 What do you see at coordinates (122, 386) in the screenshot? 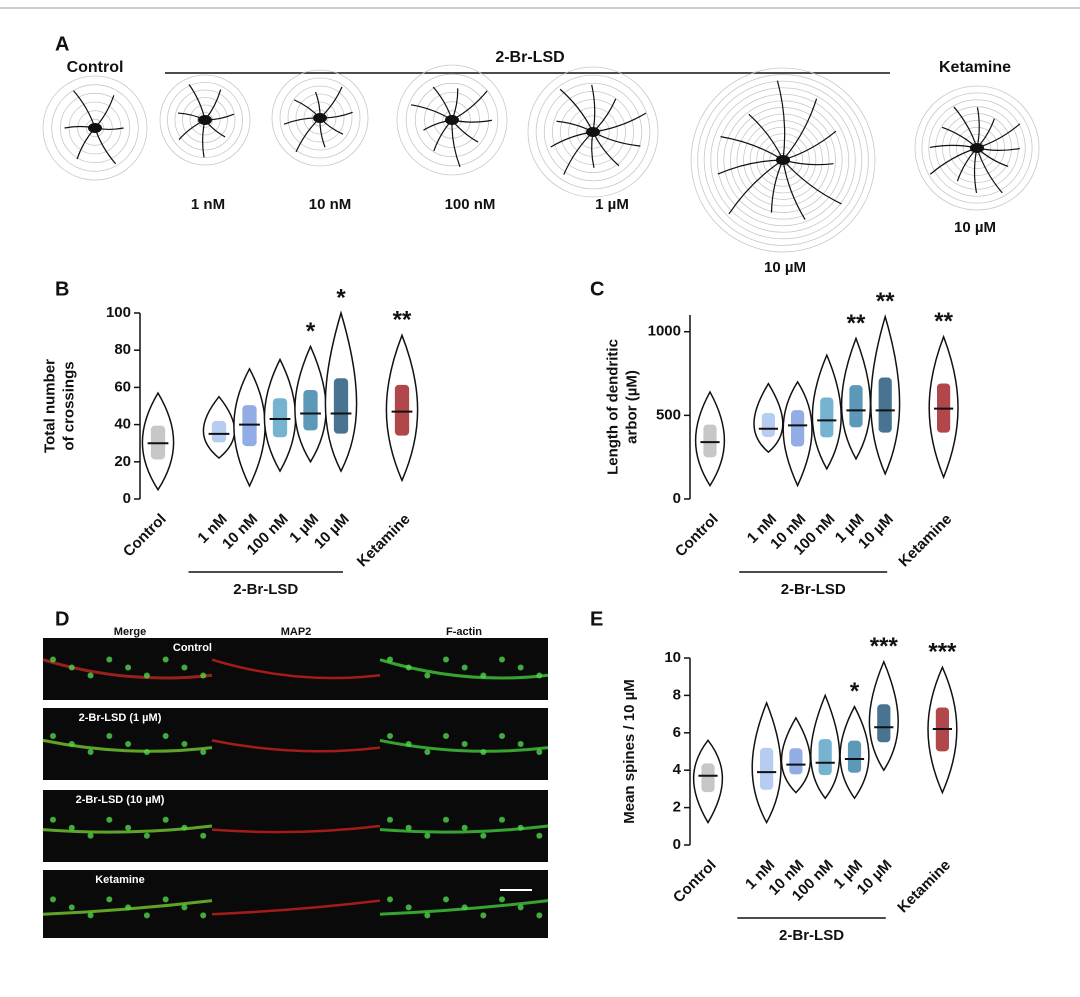
I see `y-tick-label: 60` at bounding box center [122, 386].